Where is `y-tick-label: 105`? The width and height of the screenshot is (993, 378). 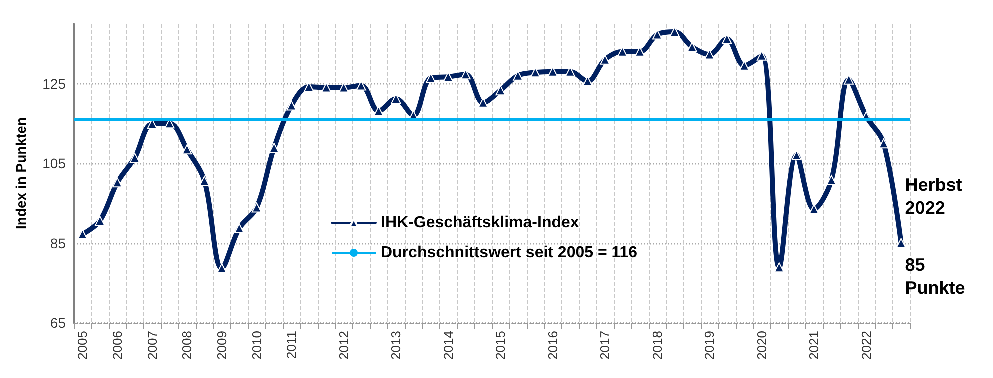
y-tick-label: 105 is located at coordinates (54, 164).